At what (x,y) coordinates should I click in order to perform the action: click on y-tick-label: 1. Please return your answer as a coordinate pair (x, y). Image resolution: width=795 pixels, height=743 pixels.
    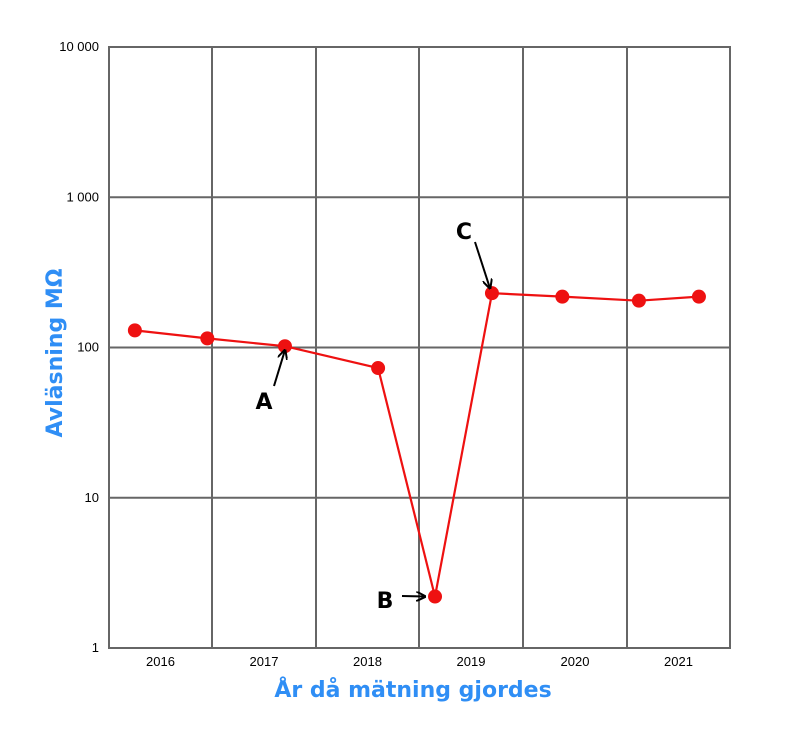
    Looking at the image, I should click on (95, 647).